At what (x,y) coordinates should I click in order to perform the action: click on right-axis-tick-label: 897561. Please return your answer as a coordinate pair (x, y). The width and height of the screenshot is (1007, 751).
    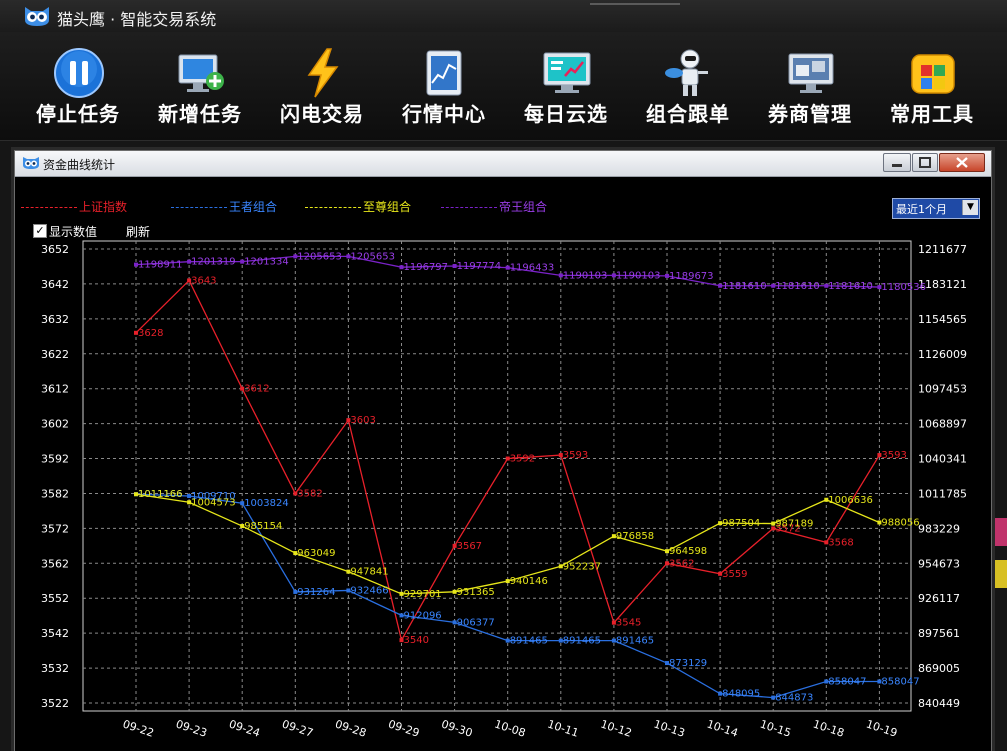
    Looking at the image, I should click on (939, 633).